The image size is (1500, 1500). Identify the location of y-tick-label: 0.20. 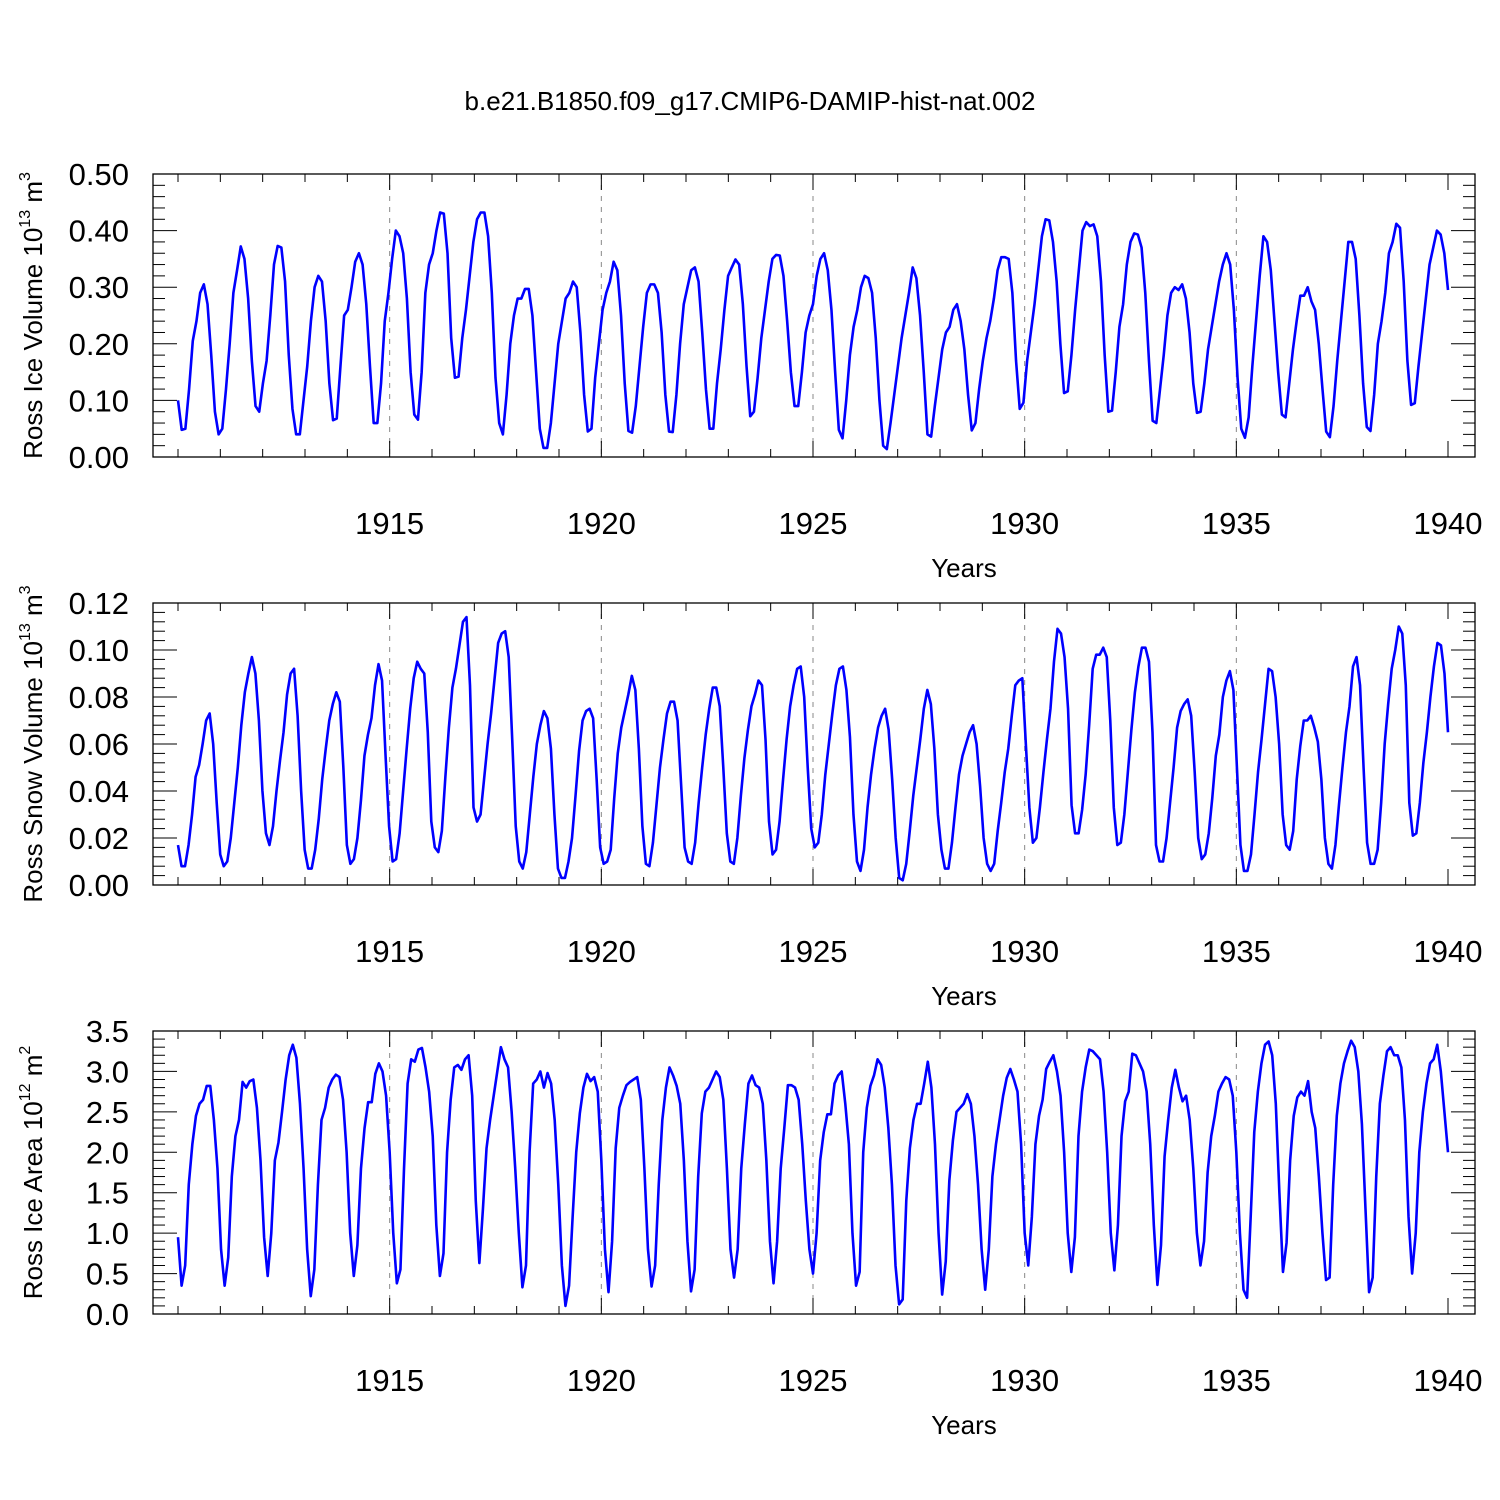
(99, 344).